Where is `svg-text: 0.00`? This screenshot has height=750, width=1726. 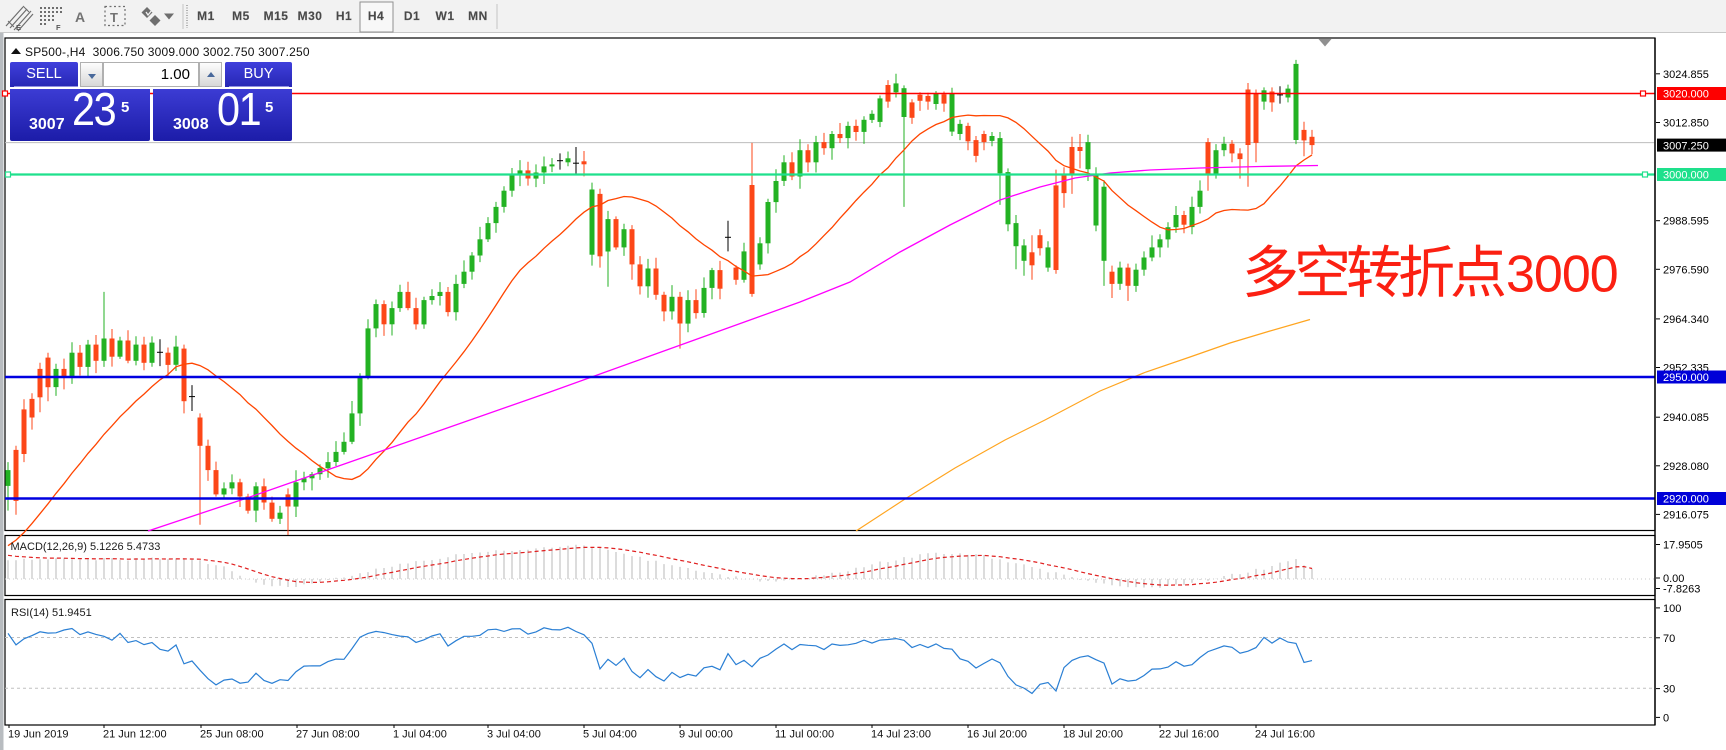
svg-text: 0.00 is located at coordinates (1673, 579).